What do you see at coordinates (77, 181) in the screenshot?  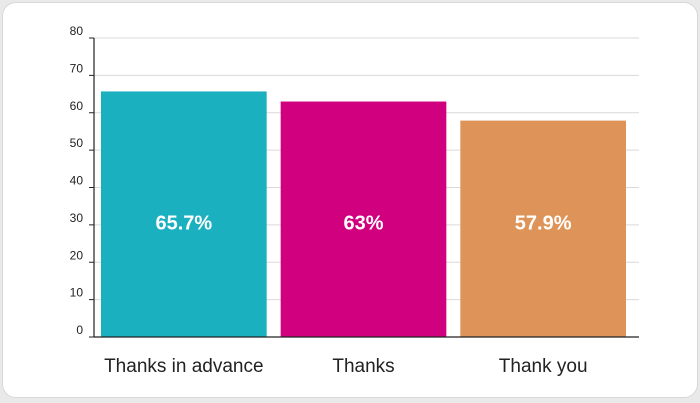 I see `y-tick-label-40: 40` at bounding box center [77, 181].